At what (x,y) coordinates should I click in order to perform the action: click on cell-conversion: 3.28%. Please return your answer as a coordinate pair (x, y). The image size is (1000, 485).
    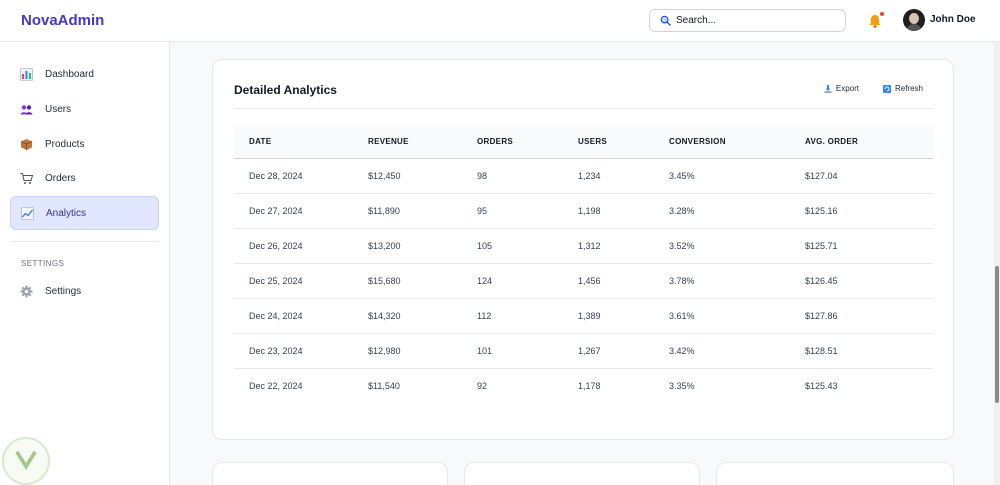
    Looking at the image, I should click on (737, 211).